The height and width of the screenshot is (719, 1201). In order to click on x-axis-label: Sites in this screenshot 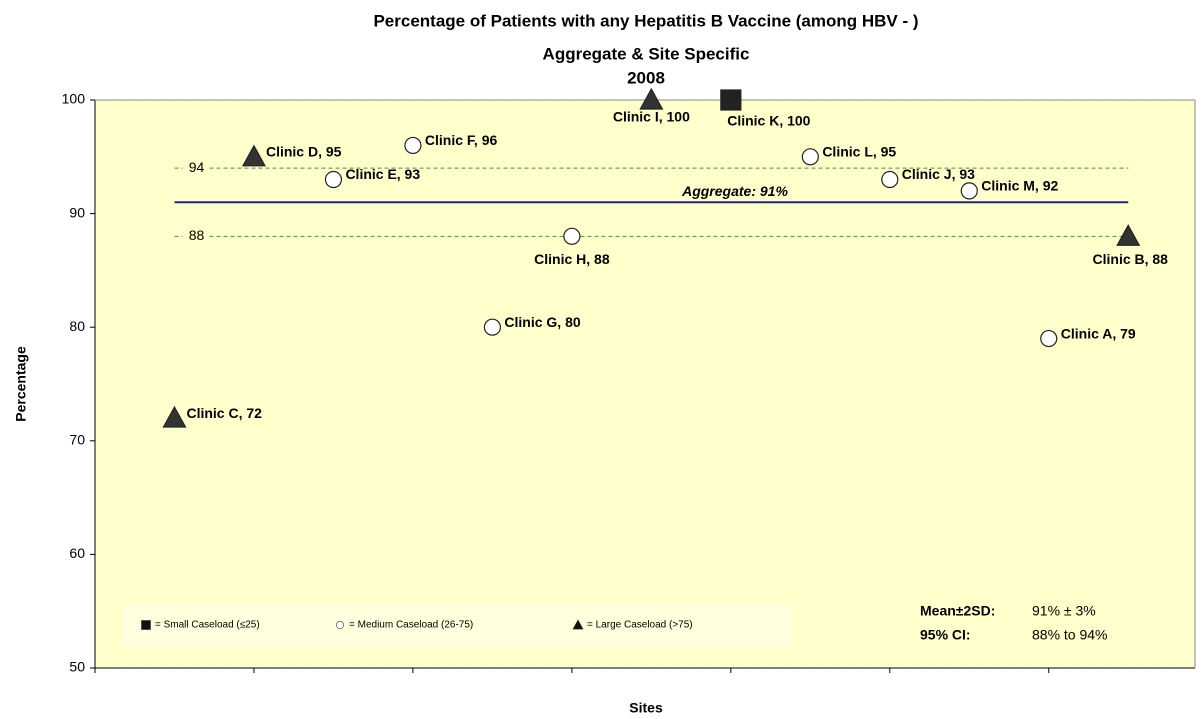, I will do `click(646, 708)`.